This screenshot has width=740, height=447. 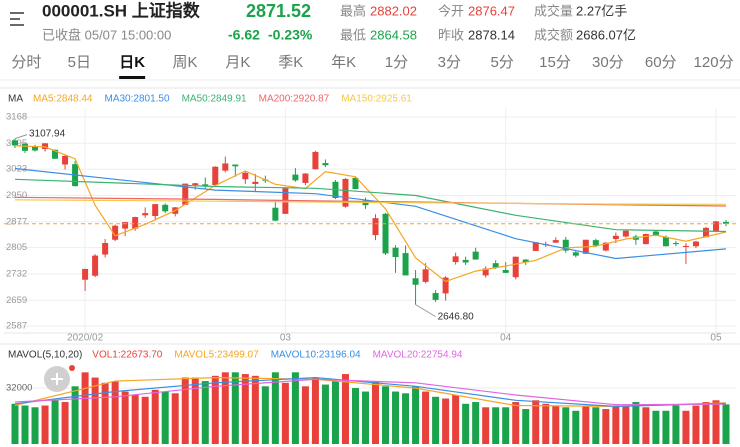 What do you see at coordinates (127, 355) in the screenshot?
I see `legend-item: VOL1:22673.70` at bounding box center [127, 355].